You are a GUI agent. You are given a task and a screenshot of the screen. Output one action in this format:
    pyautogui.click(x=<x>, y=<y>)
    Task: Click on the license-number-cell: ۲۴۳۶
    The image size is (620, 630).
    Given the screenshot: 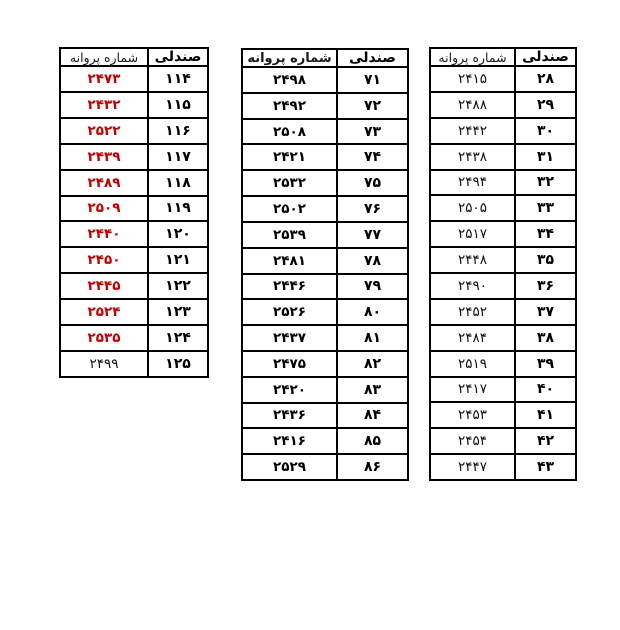 What is the action you would take?
    pyautogui.click(x=289, y=415)
    